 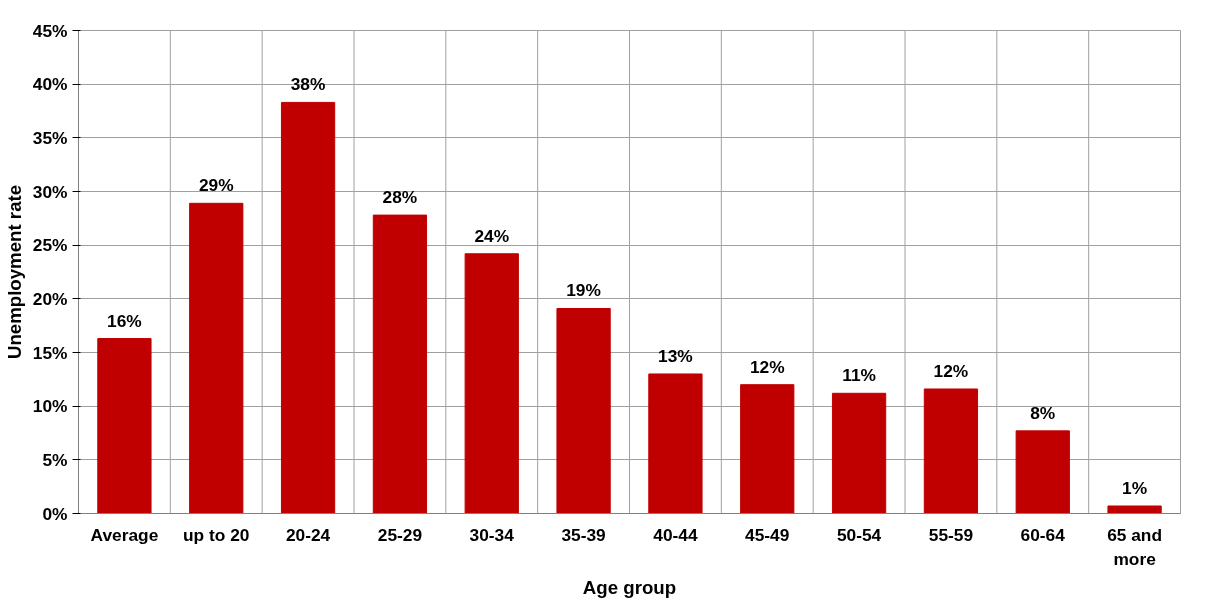 I want to click on x-tick-label: 20-24, so click(x=308, y=534).